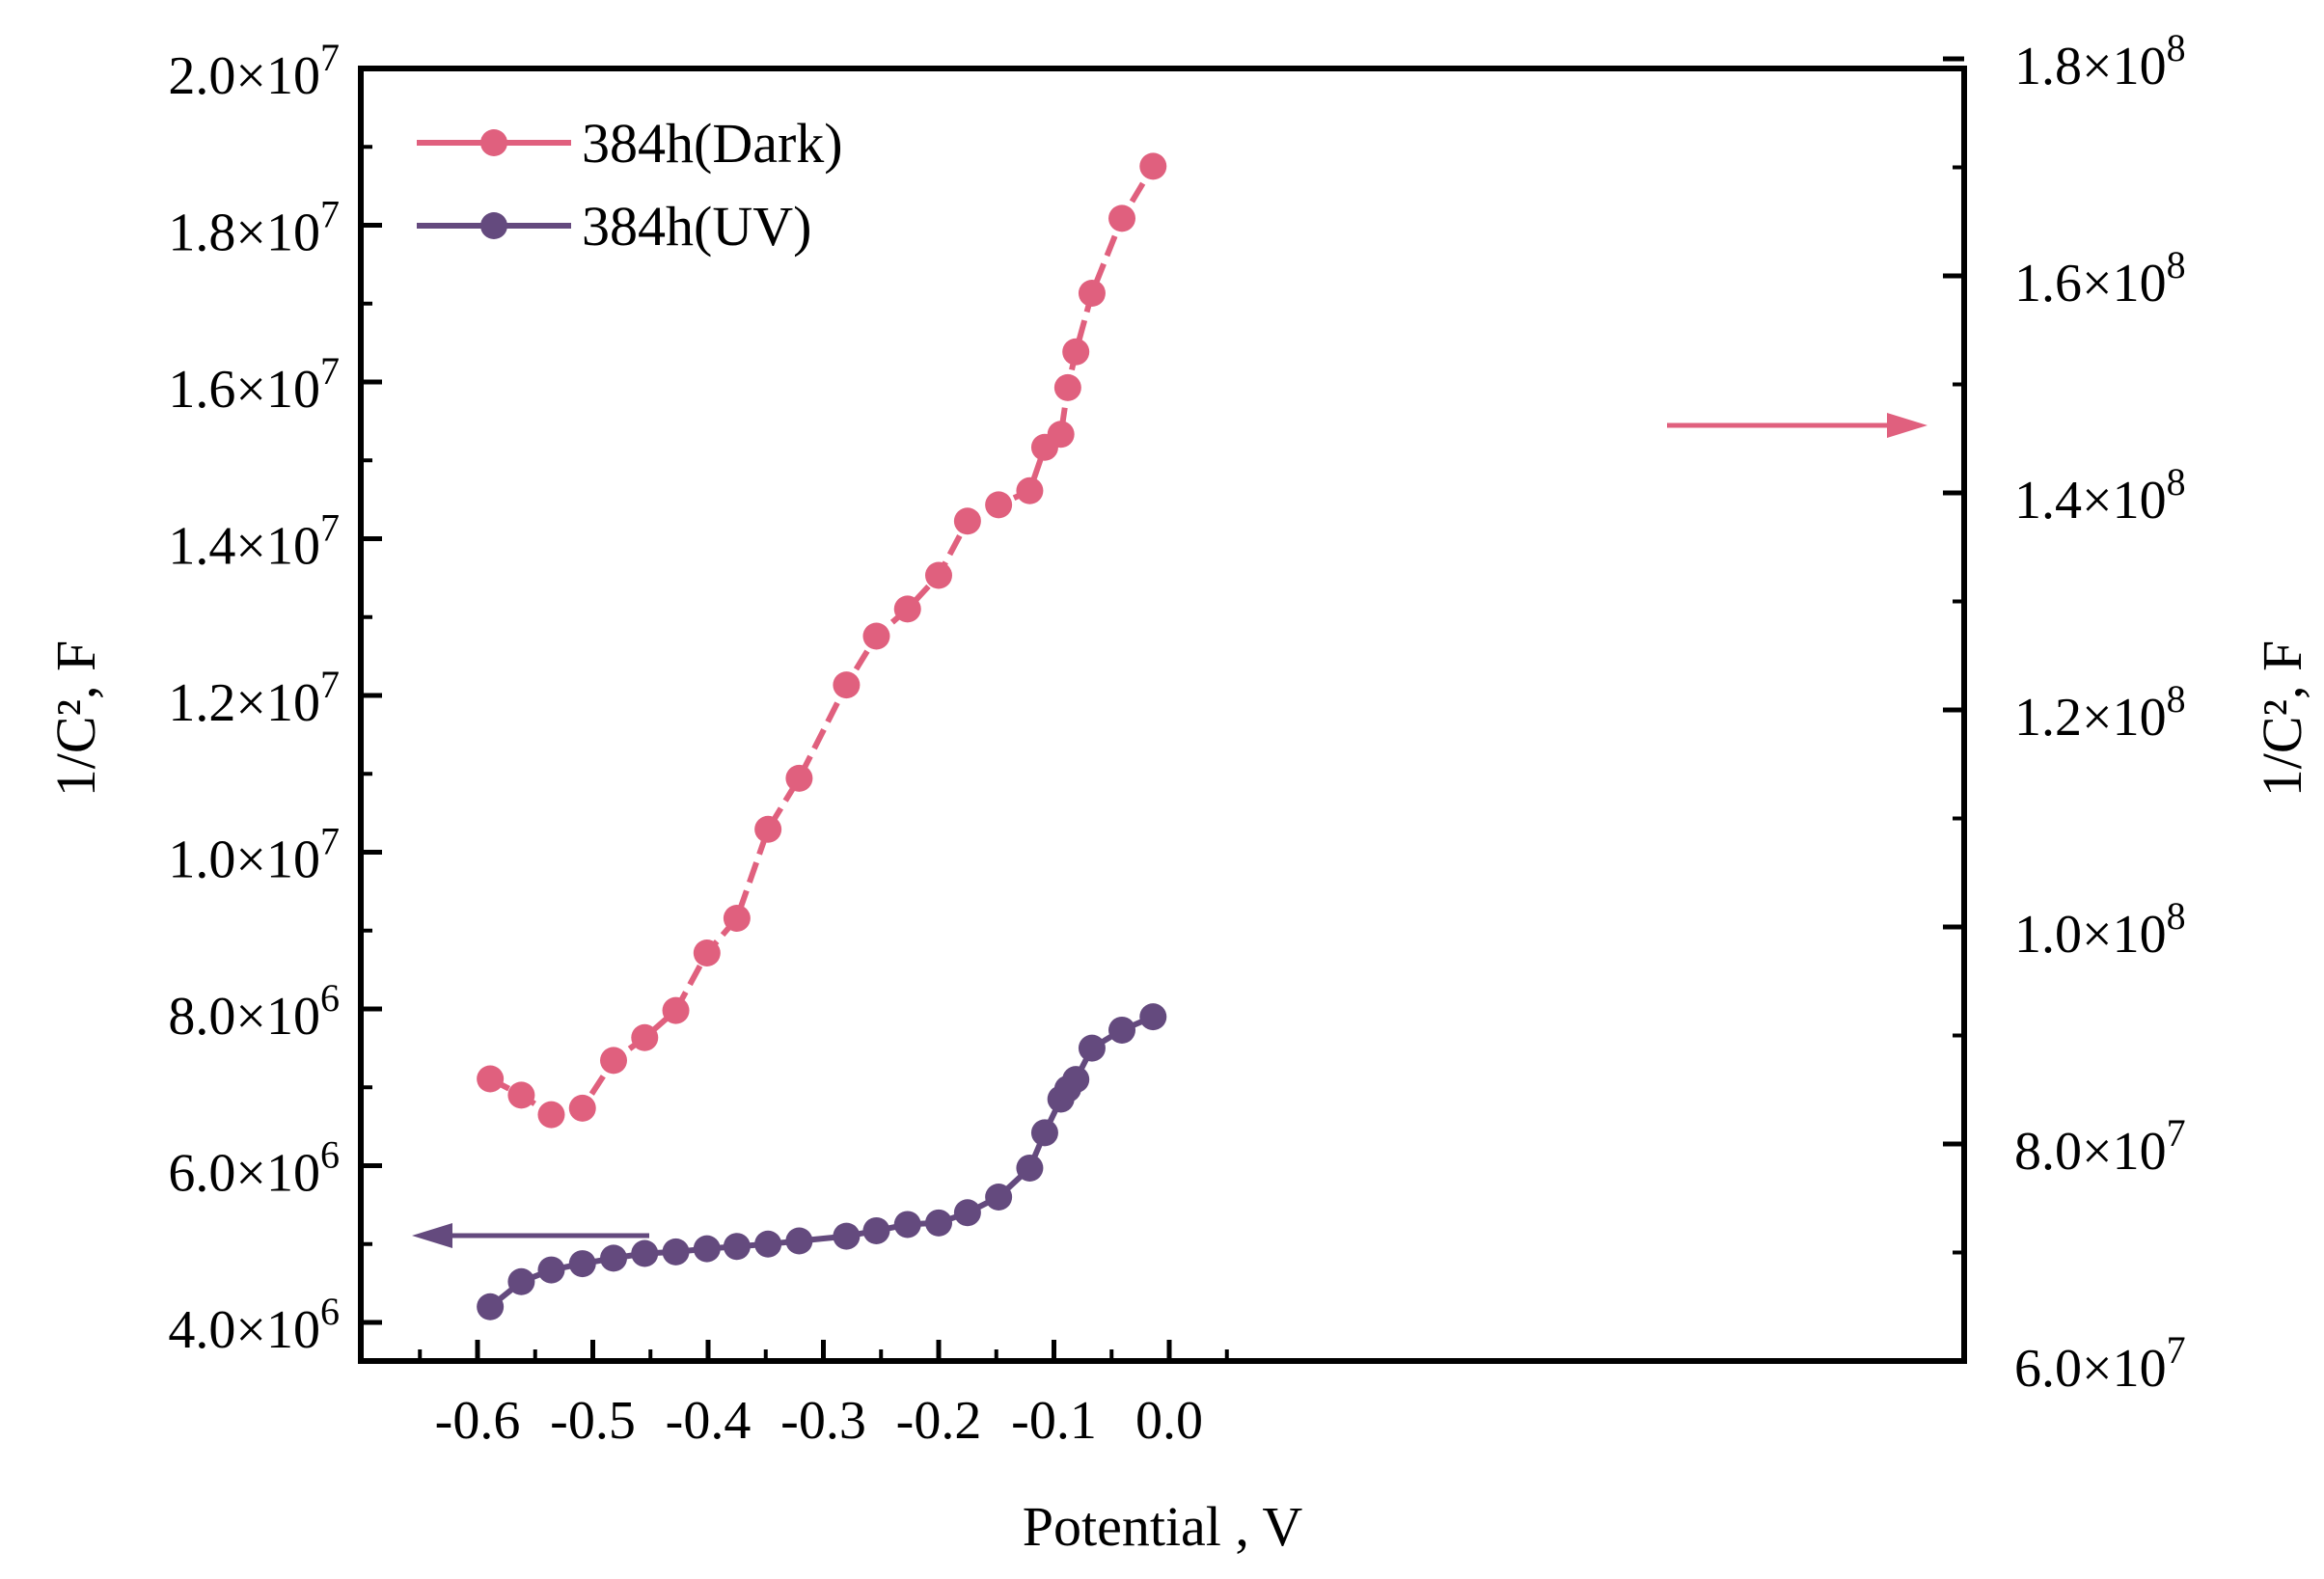 This screenshot has height=1579, width=2324. I want to click on x-tick-label: -0.3, so click(823, 1421).